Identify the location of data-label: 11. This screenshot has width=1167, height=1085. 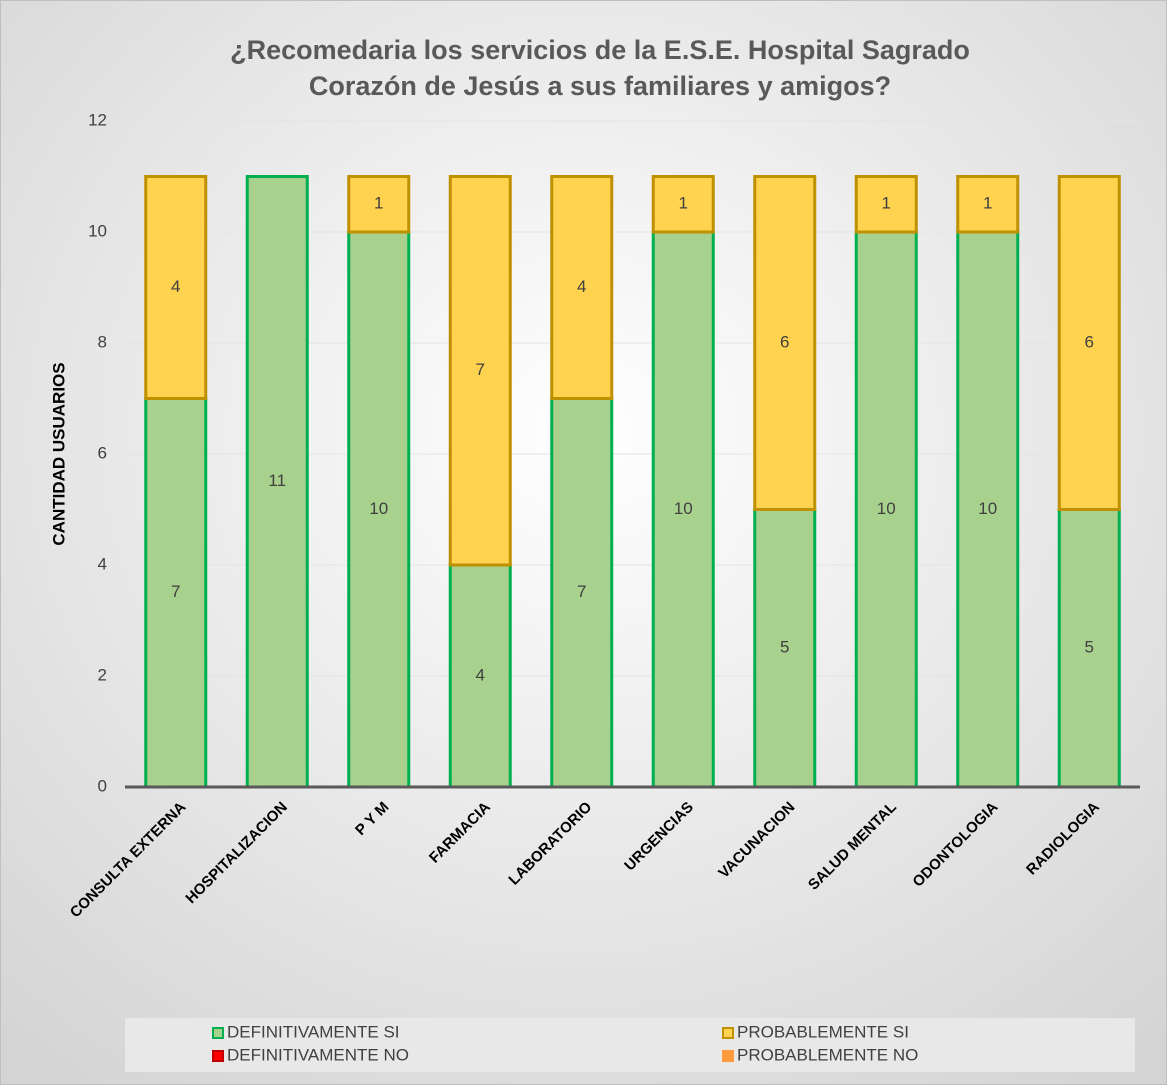
(277, 480).